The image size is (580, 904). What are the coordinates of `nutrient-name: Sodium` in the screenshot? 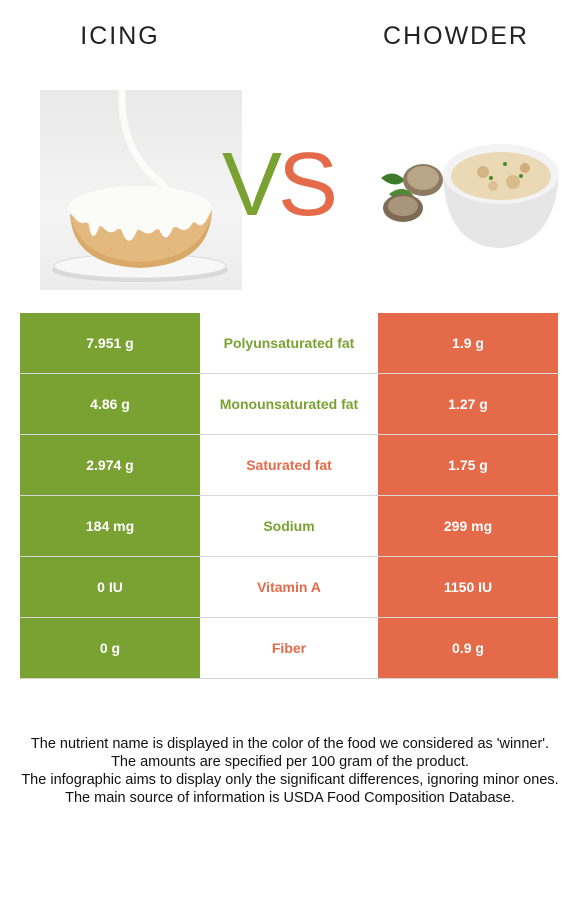 It's located at (289, 526).